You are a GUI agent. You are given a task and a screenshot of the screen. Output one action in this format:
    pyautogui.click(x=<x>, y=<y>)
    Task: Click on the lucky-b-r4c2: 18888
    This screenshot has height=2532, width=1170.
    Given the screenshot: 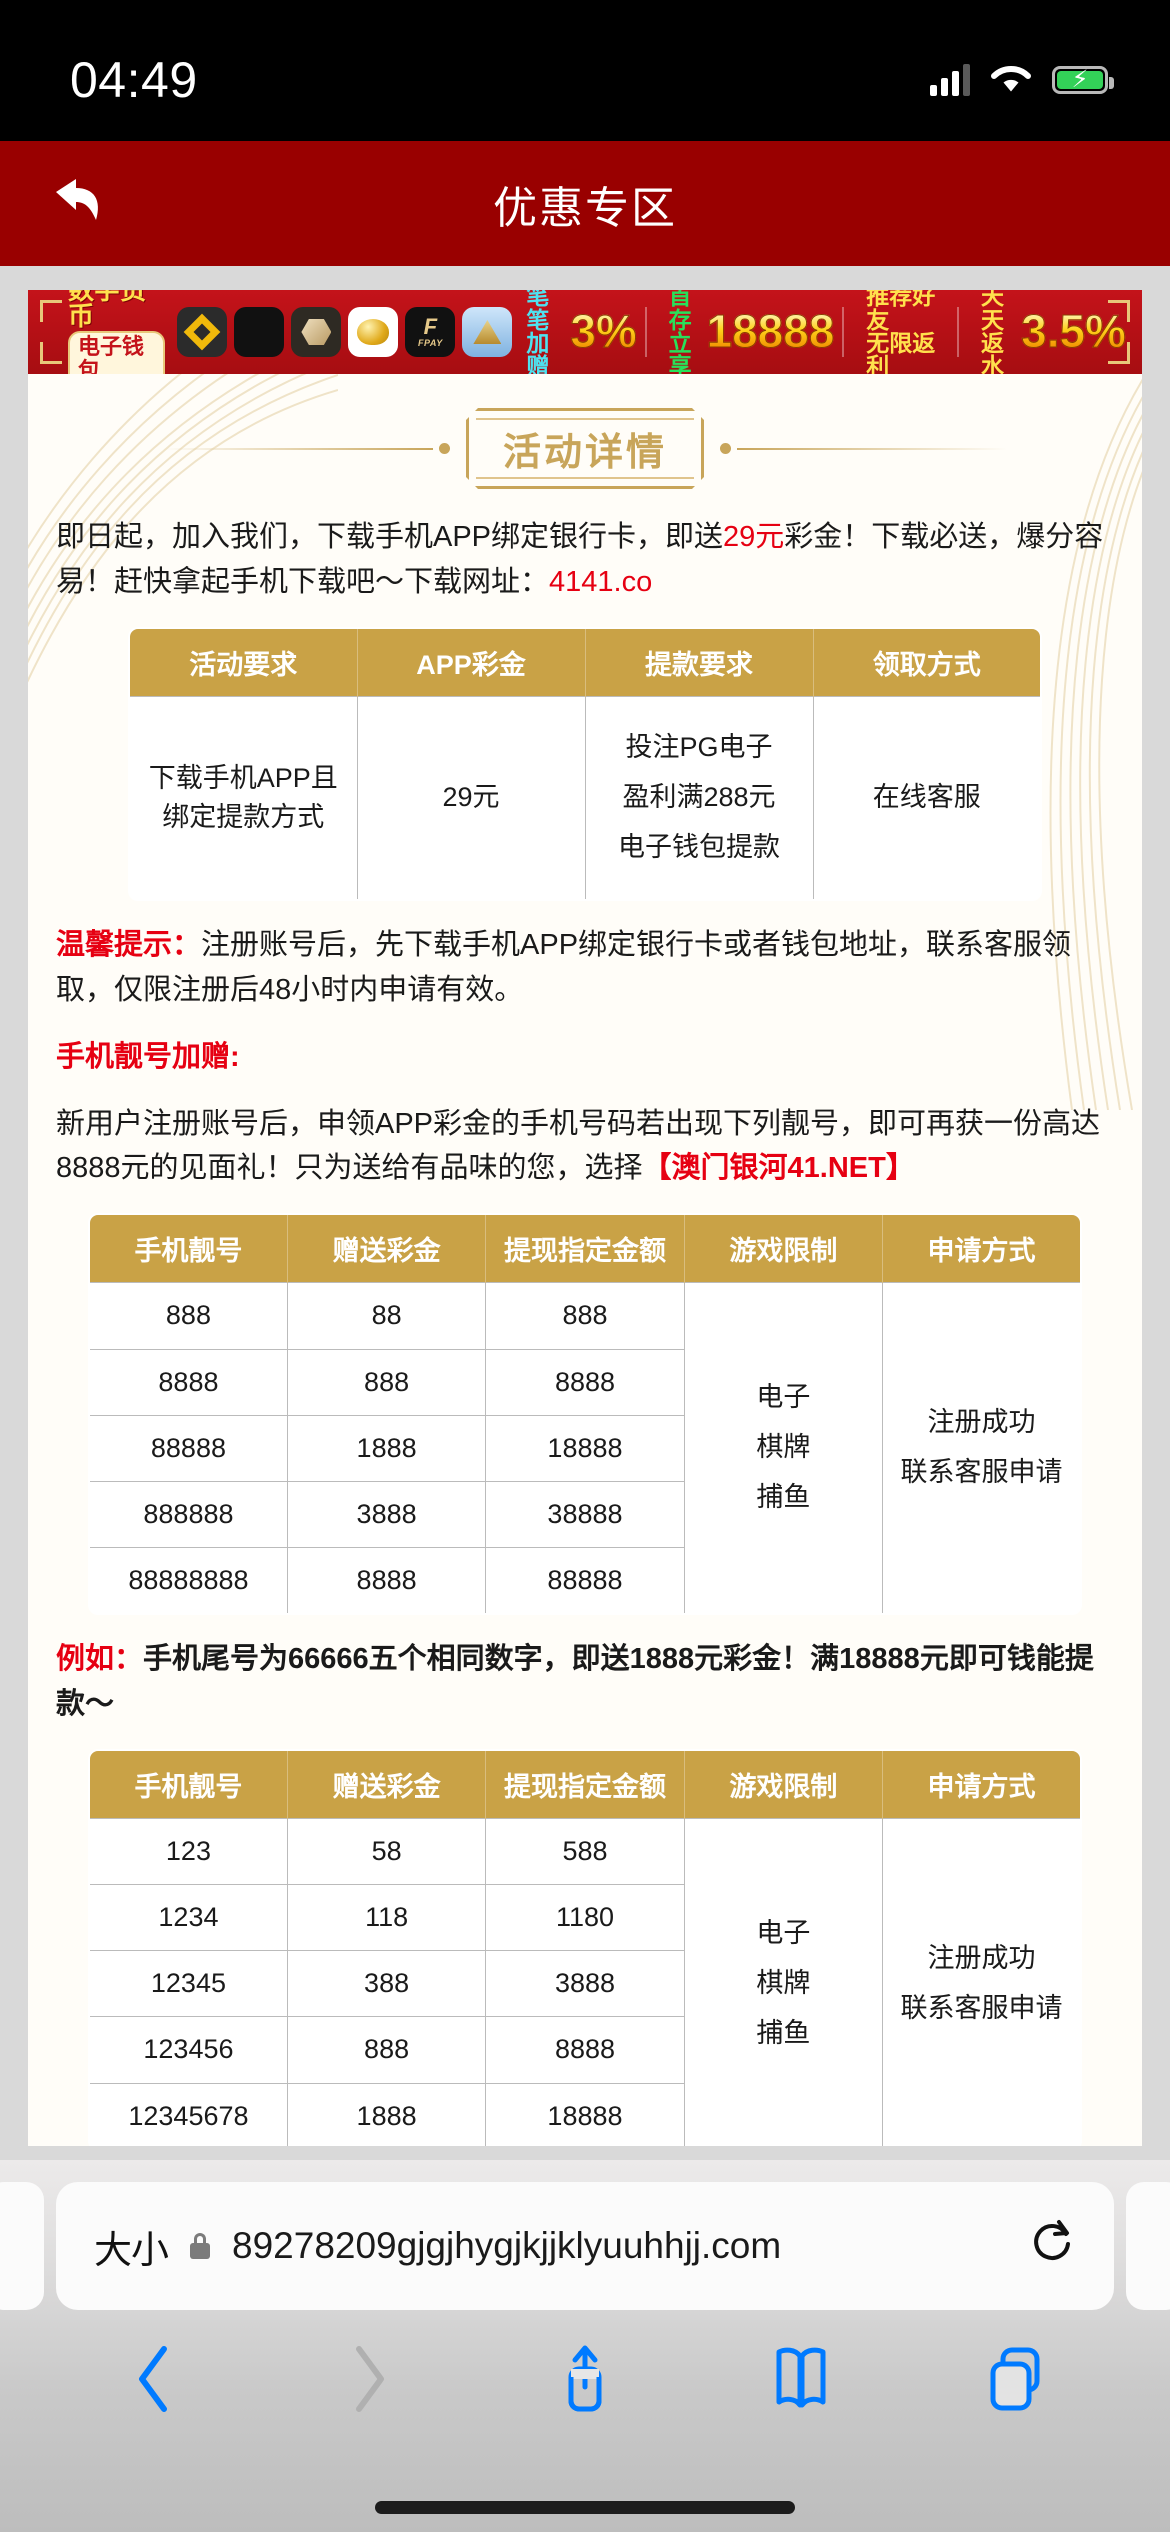 What is the action you would take?
    pyautogui.click(x=585, y=2114)
    